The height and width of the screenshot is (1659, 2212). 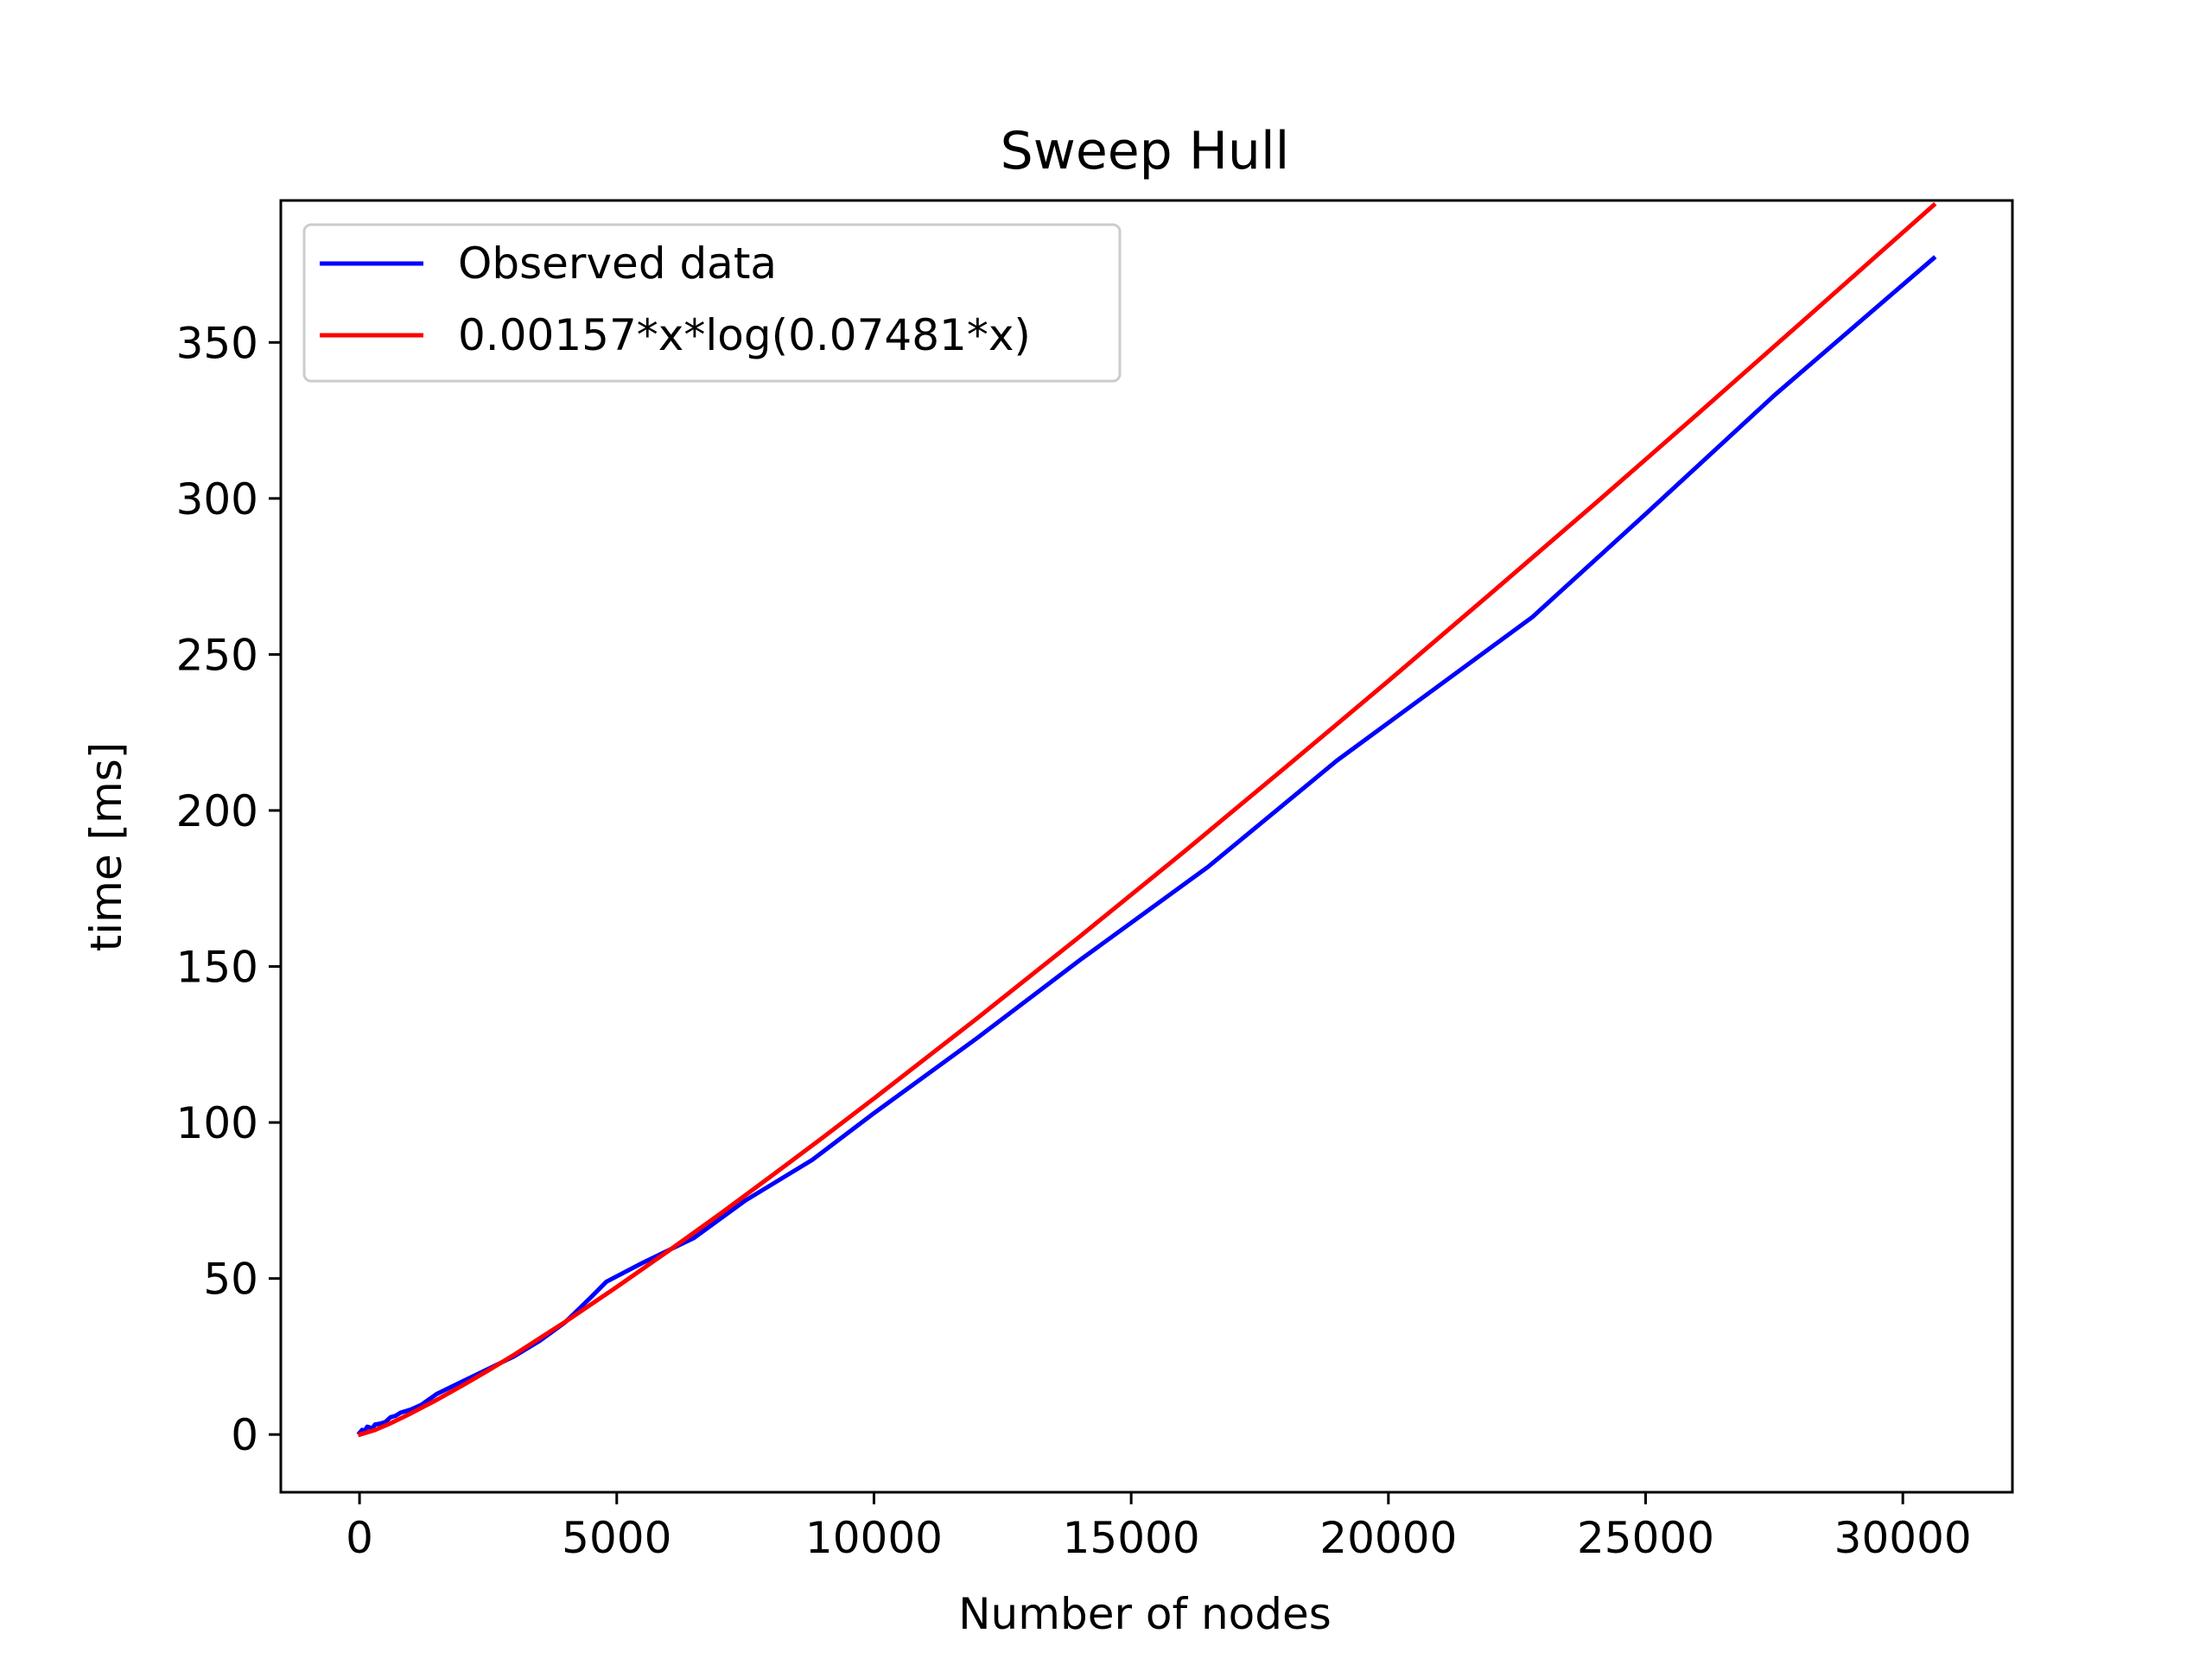 I want to click on x-tick-label: 5000, so click(x=616, y=1538).